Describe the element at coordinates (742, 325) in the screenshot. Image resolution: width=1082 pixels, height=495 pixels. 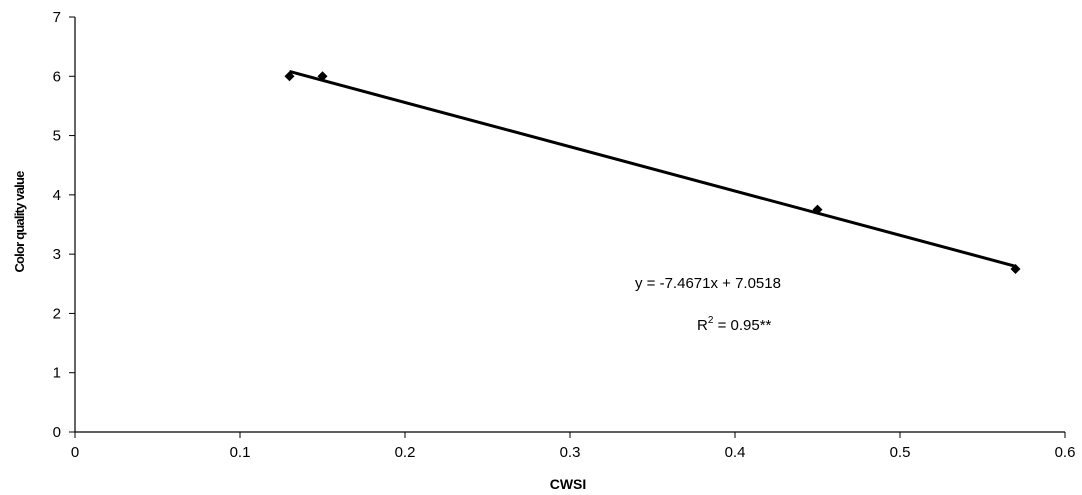
I see `r-squared-value: = 0.95**` at that location.